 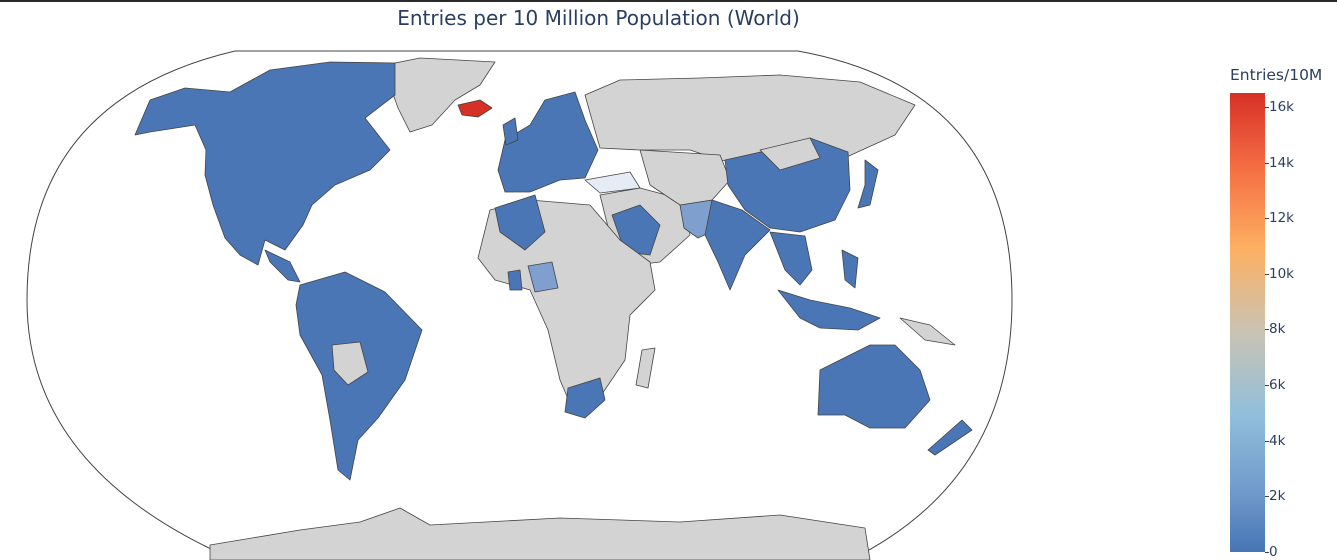 What do you see at coordinates (1277, 329) in the screenshot?
I see `colorbar-tick-label: 8k` at bounding box center [1277, 329].